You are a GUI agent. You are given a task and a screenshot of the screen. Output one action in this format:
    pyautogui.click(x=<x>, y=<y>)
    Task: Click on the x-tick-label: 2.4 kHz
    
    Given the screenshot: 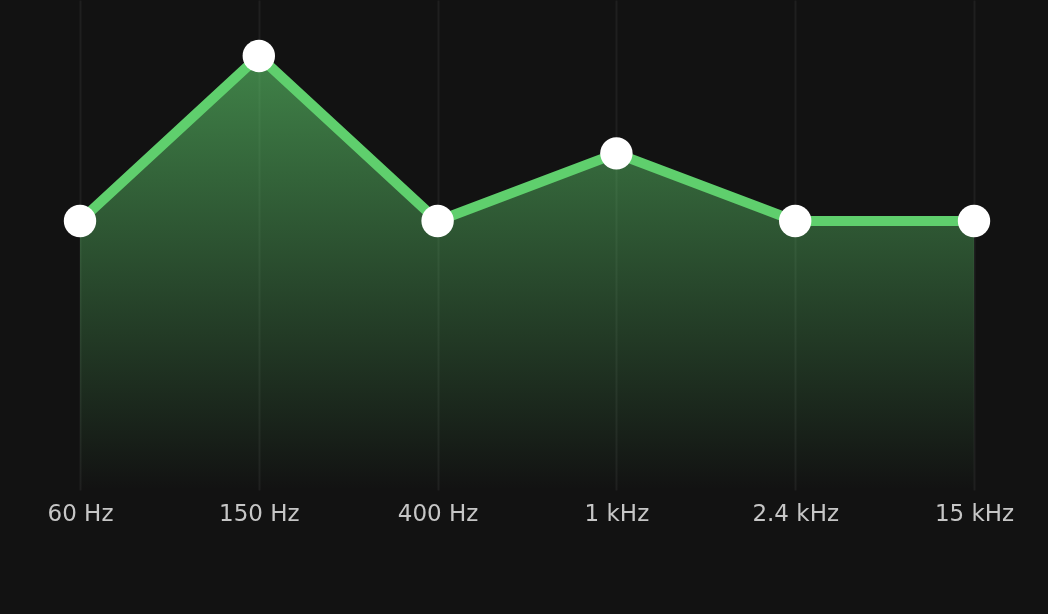 What is the action you would take?
    pyautogui.click(x=795, y=512)
    